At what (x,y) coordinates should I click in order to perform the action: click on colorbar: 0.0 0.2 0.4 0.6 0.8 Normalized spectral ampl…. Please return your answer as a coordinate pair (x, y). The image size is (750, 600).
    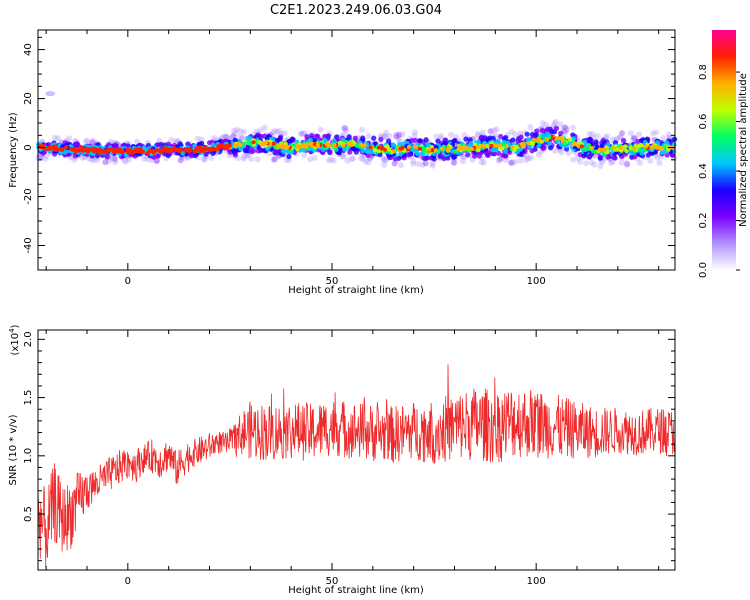
    Looking at the image, I should click on (723, 154).